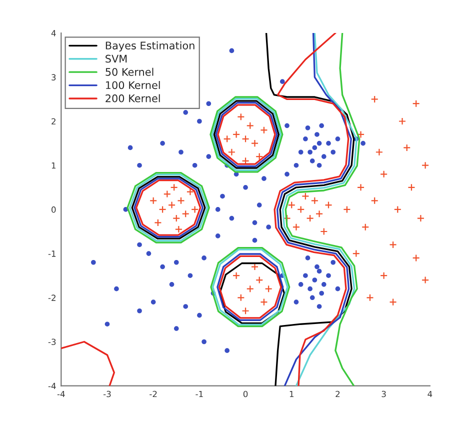 Image resolution: width=474 pixels, height=435 pixels. I want to click on x-tick-label: -3, so click(107, 394).